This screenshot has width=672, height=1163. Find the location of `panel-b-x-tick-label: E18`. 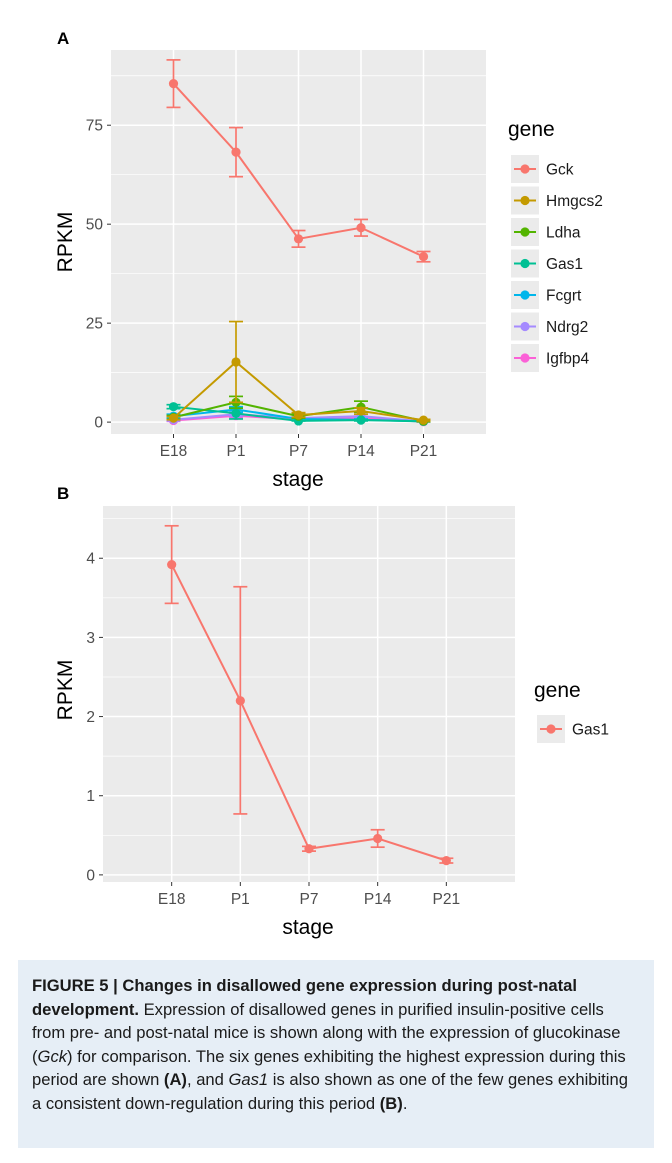

panel-b-x-tick-label: E18 is located at coordinates (172, 899).